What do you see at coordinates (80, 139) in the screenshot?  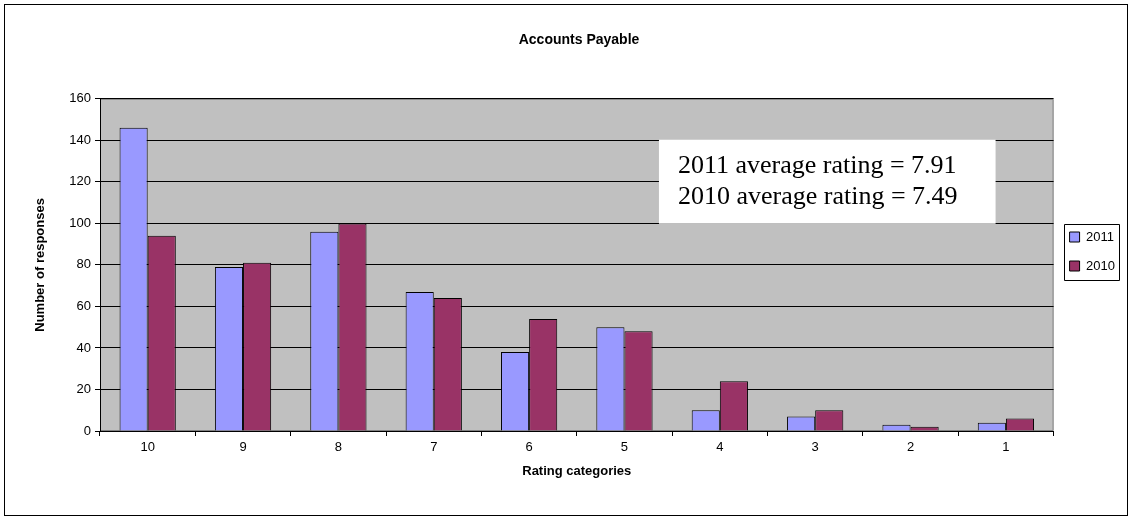 I see `y-tick-label: 140` at bounding box center [80, 139].